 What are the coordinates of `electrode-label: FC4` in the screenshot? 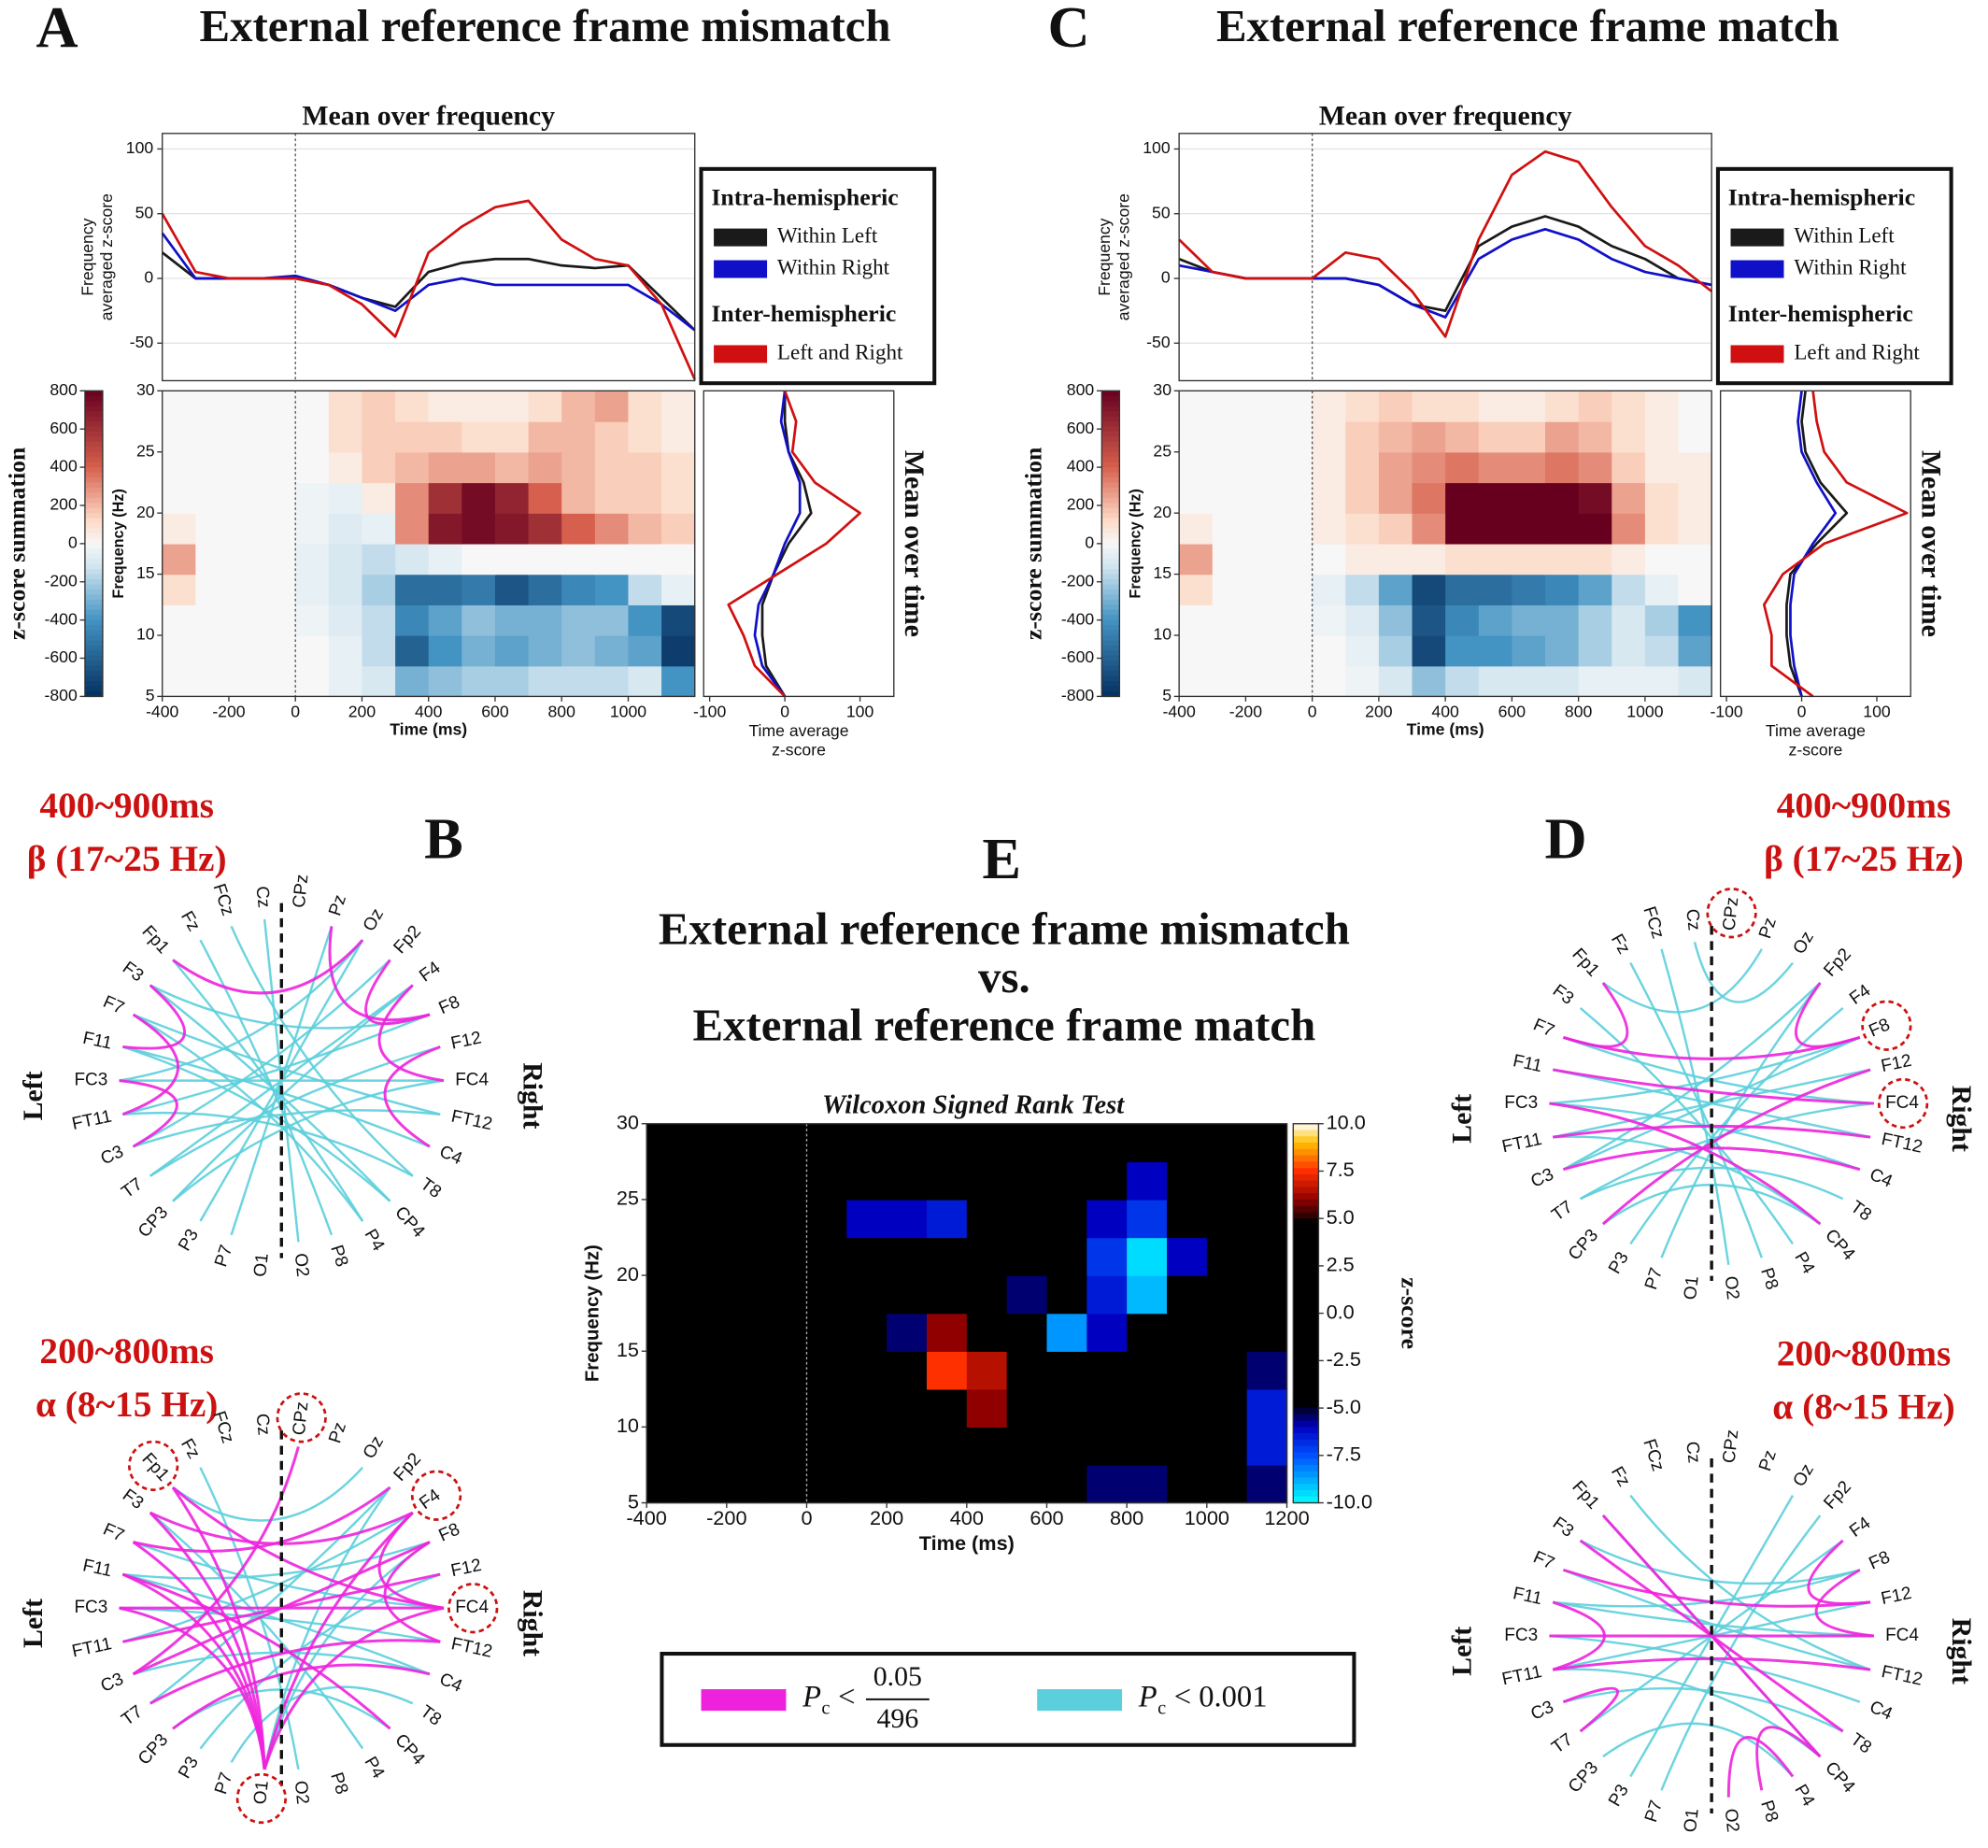 It's located at (472, 1080).